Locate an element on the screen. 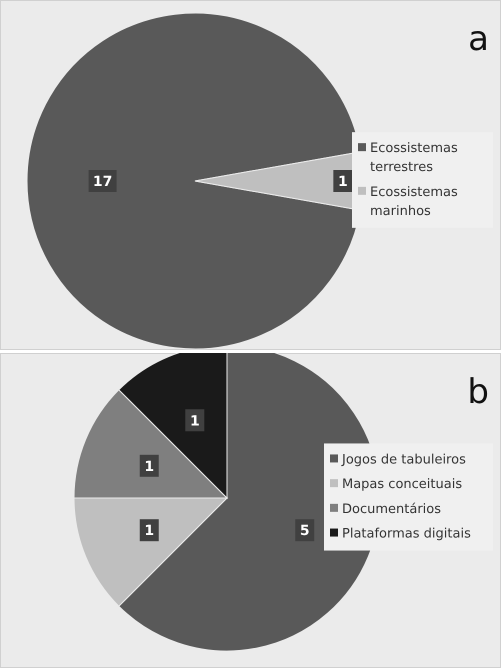 This screenshot has height=668, width=501. legend-label: Jogos de tabuleiros is located at coordinates (403, 460).